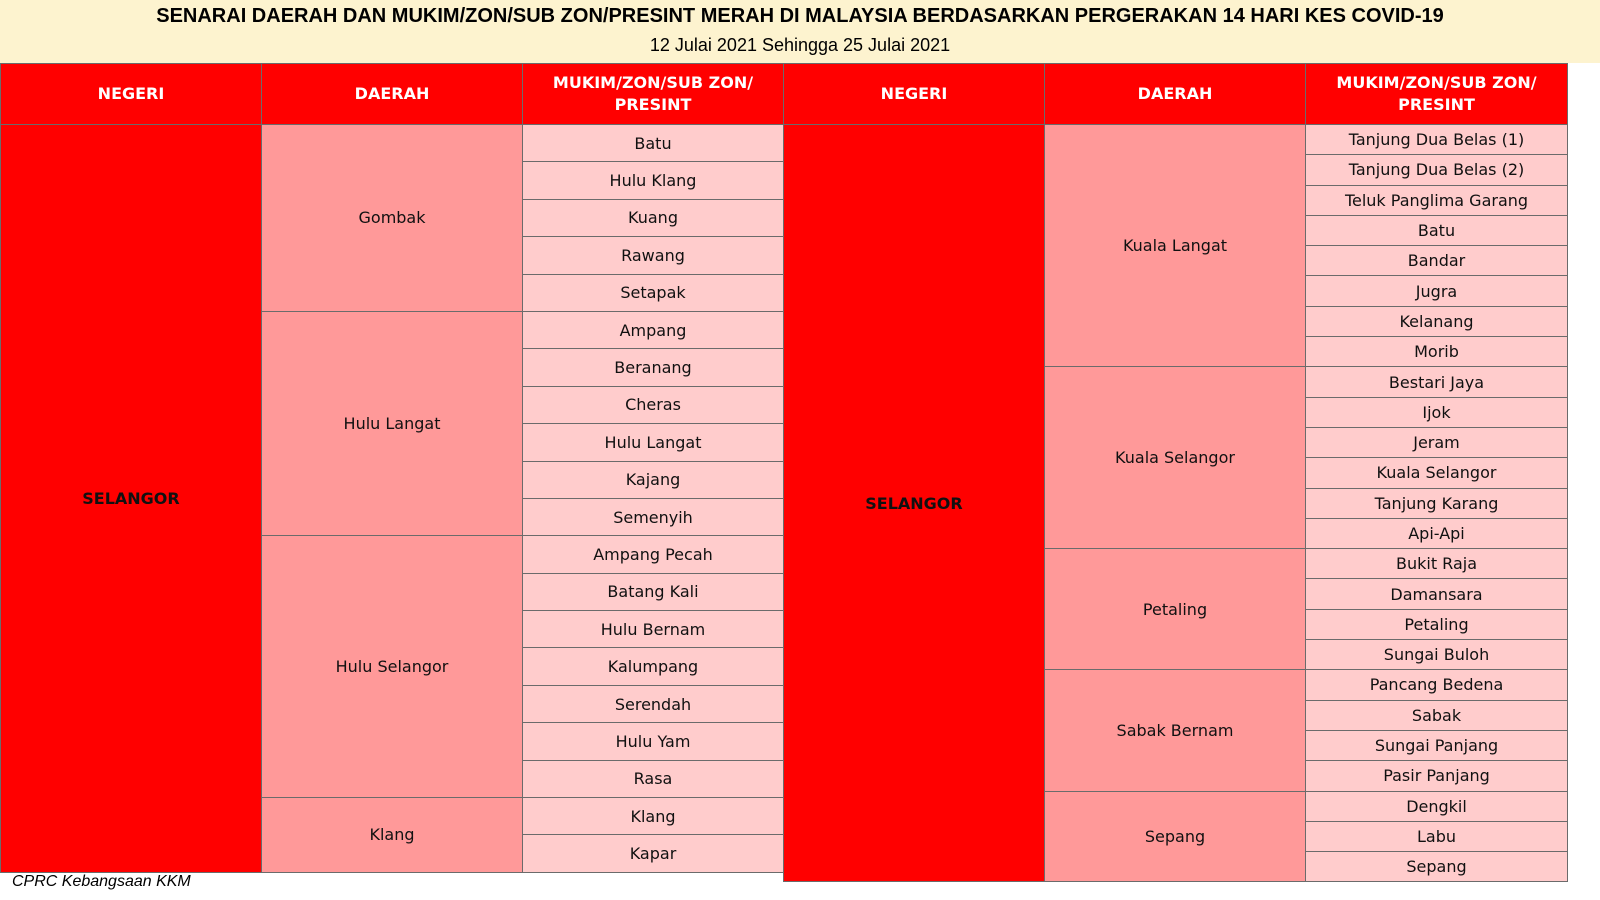  I want to click on mukim-cell: Sabak, so click(1436, 715).